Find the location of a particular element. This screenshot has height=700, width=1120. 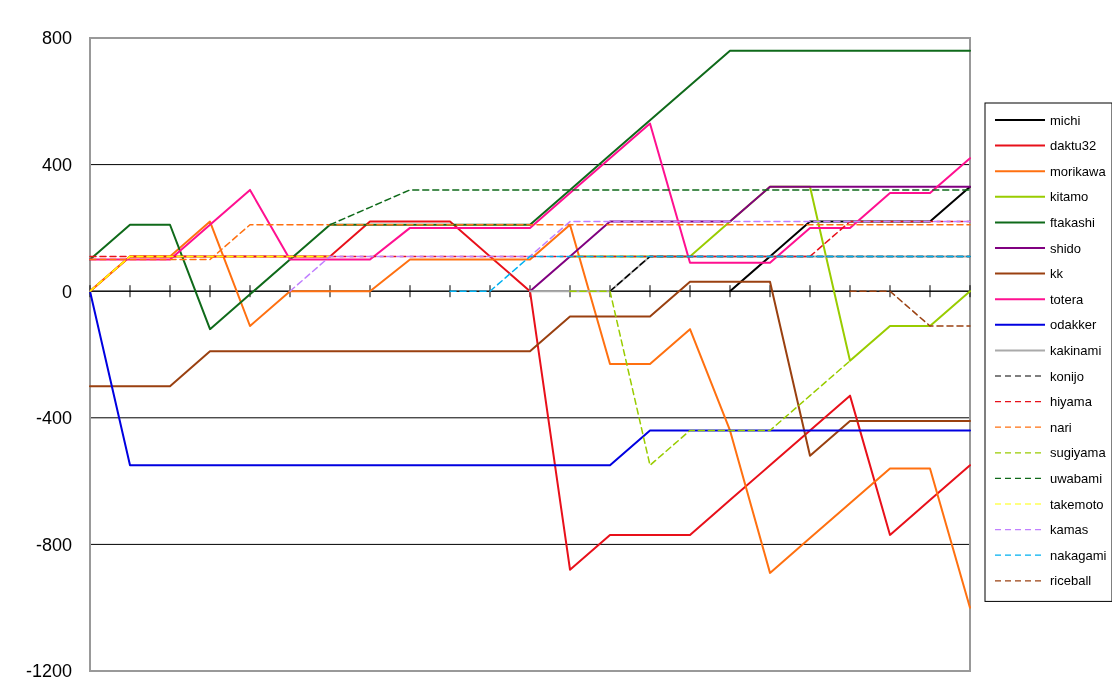

y-tick-label: 800 is located at coordinates (56, 38).